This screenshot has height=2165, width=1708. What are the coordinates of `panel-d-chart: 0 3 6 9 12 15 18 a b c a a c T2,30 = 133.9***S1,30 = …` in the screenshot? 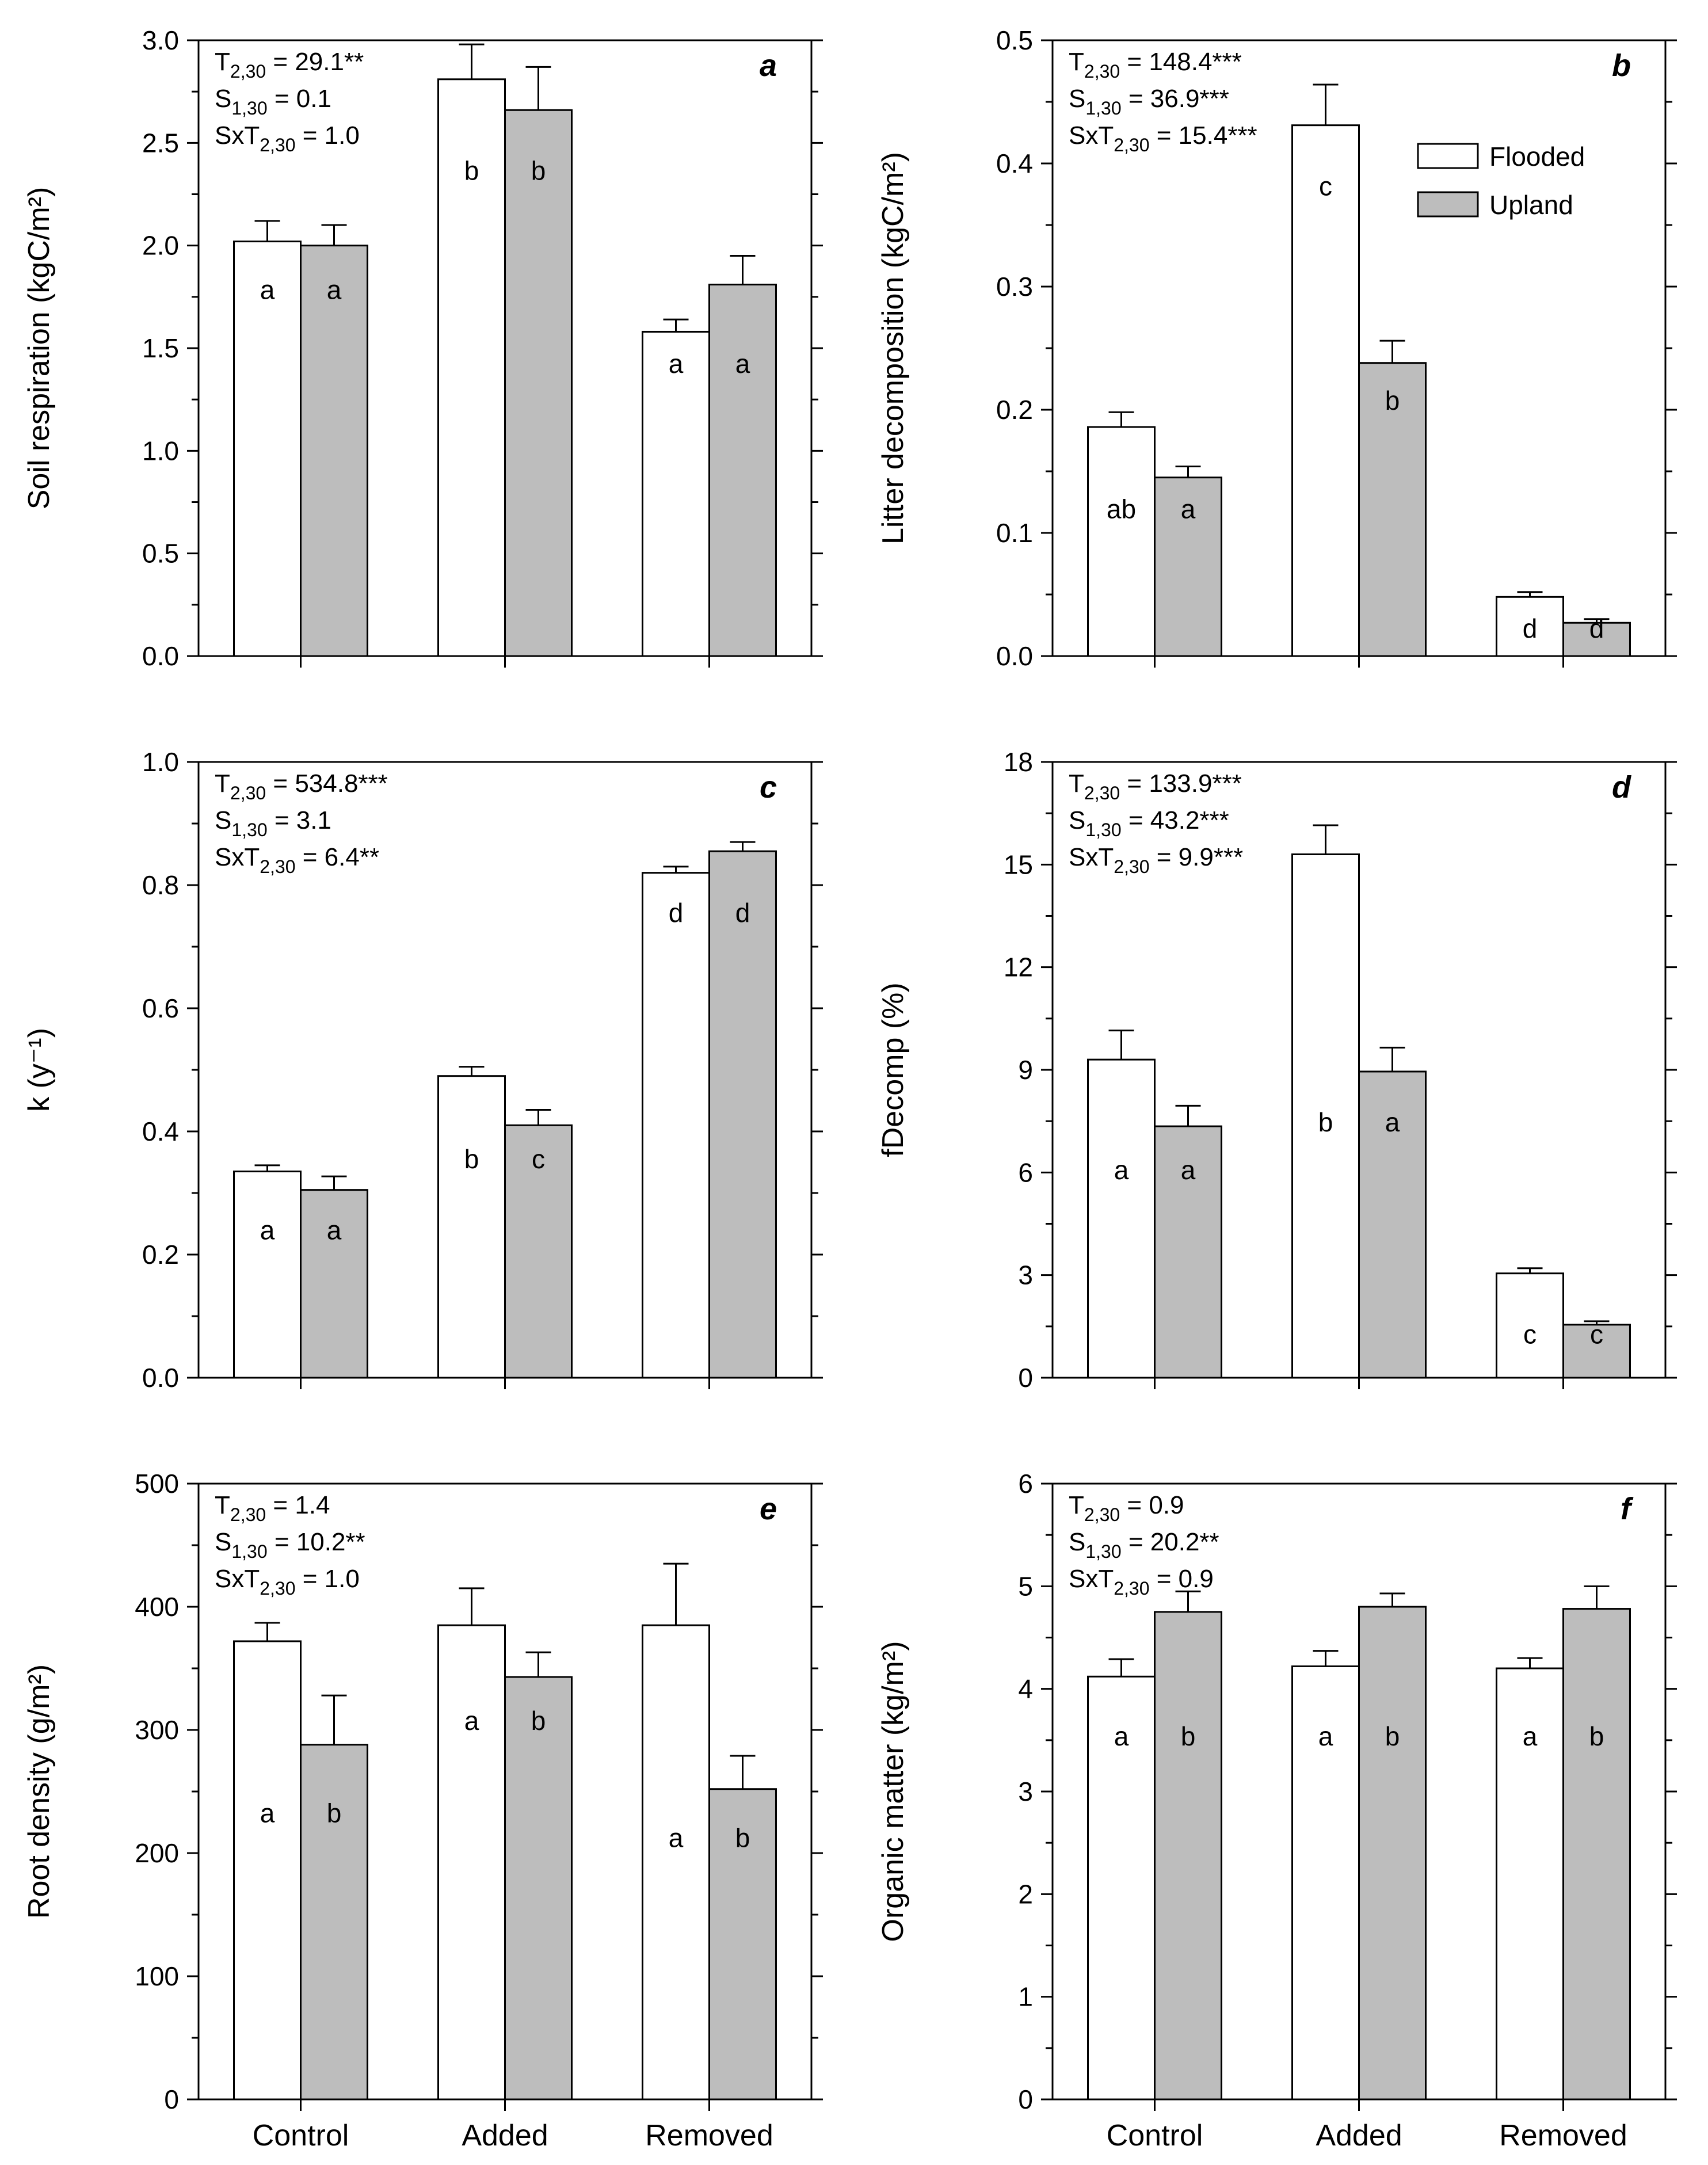 It's located at (1276, 1070).